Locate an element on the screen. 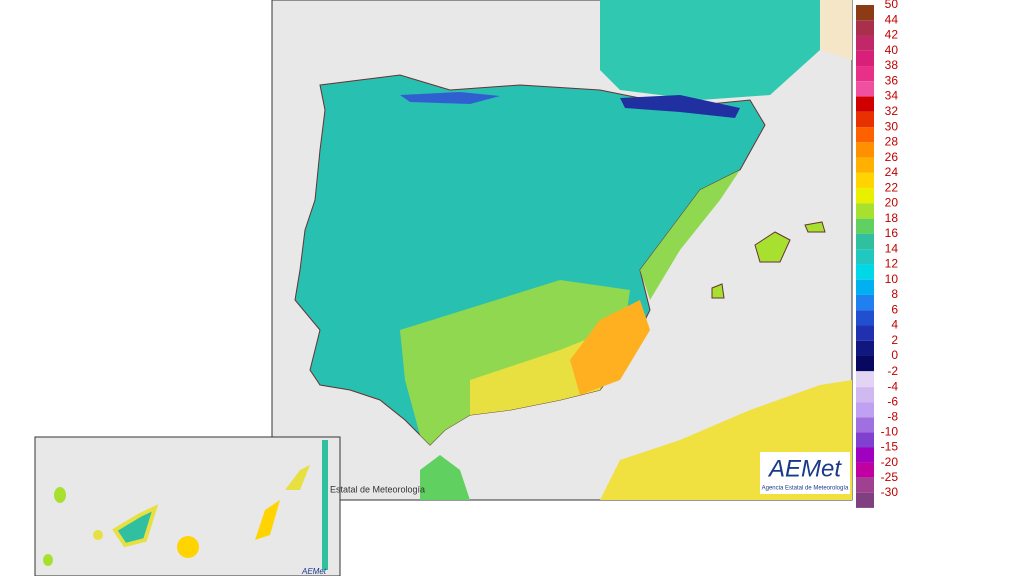  hot-region is located at coordinates (610, 347).